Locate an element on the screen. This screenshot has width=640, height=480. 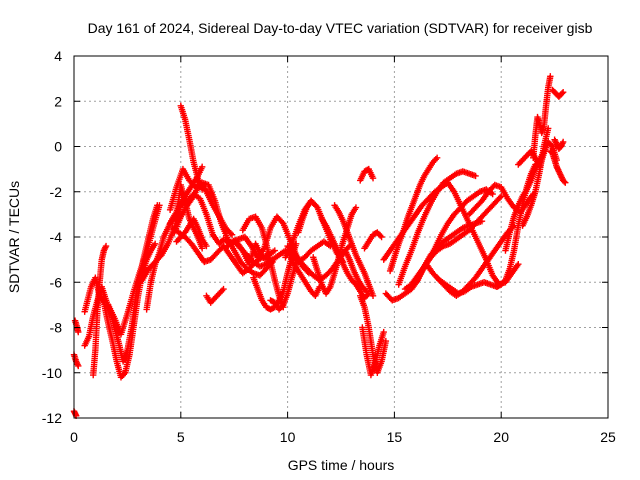
y-tick-label: -10 is located at coordinates (52, 373).